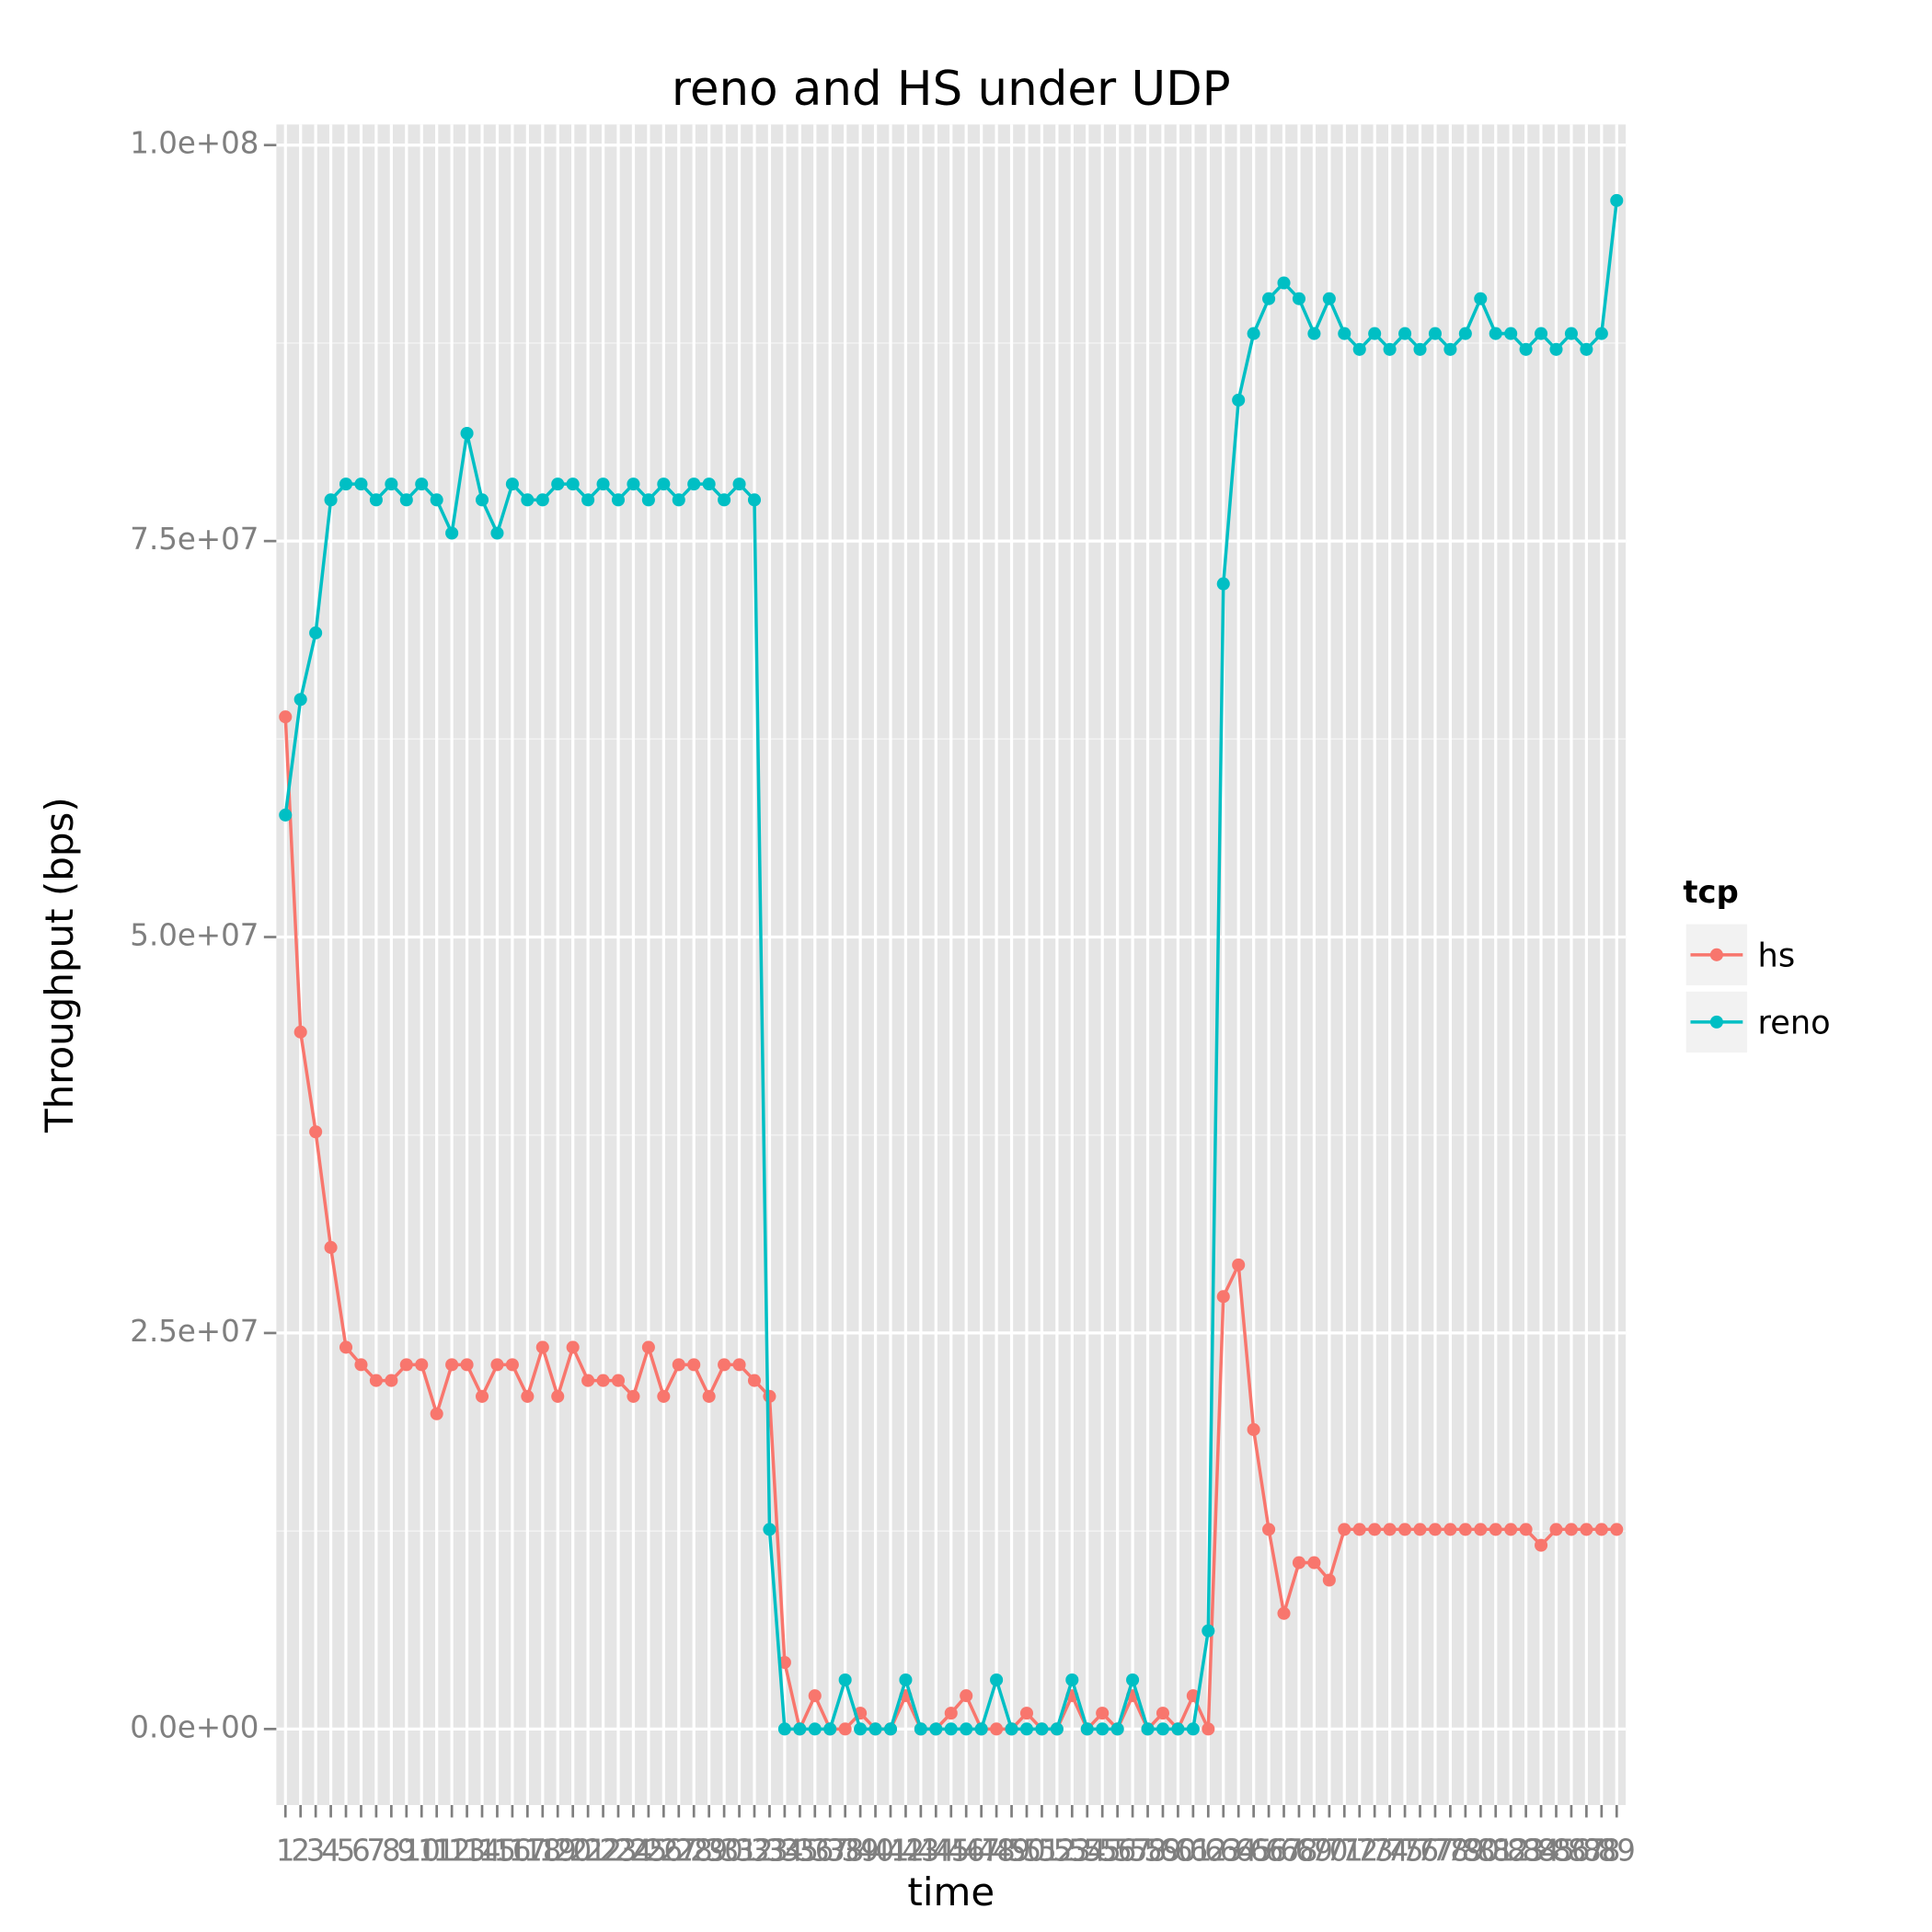 Image resolution: width=1932 pixels, height=1932 pixels. What do you see at coordinates (451, 1850) in the screenshot?
I see `x-tick-label: 12` at bounding box center [451, 1850].